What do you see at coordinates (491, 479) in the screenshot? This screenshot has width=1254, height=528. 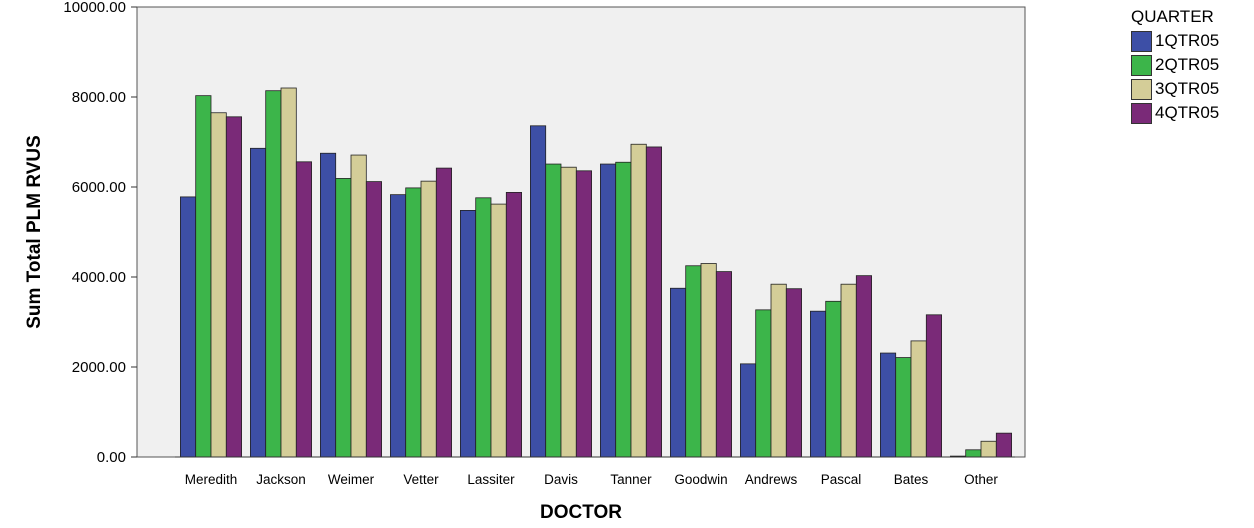 I see `x-tick-label: Lassiter` at bounding box center [491, 479].